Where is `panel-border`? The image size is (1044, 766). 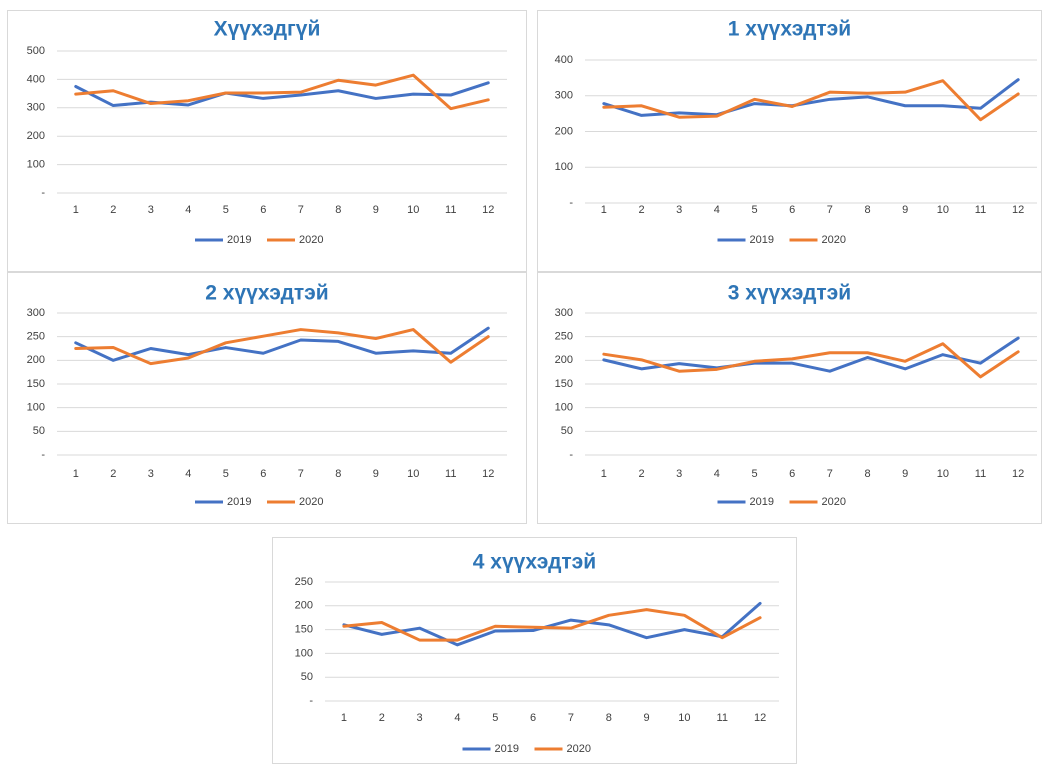 panel-border is located at coordinates (534, 650).